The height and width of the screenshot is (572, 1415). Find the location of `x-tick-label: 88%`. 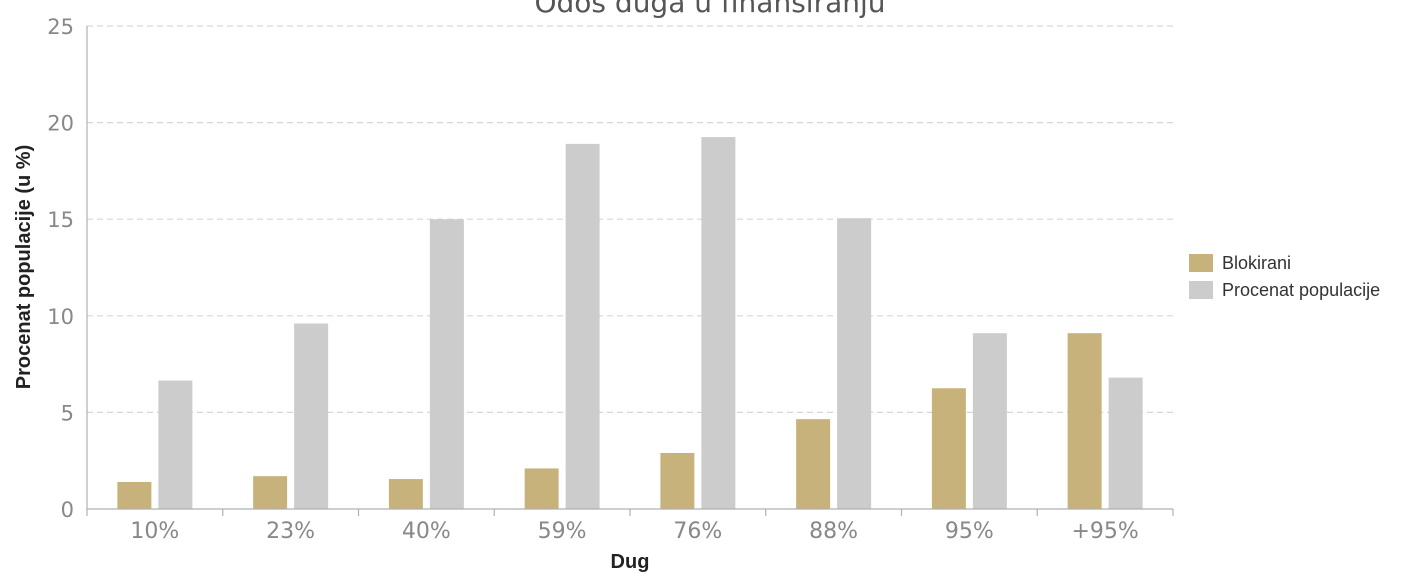

x-tick-label: 88% is located at coordinates (833, 531).